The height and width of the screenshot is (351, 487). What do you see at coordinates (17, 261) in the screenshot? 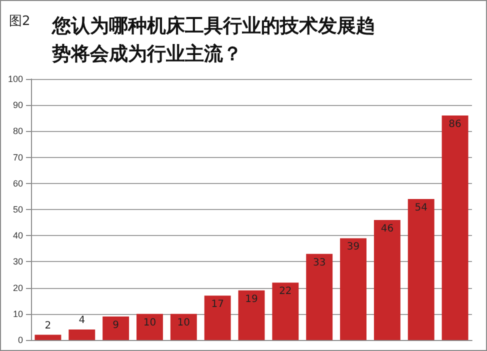
I see `y-tick-label: 30` at bounding box center [17, 261].